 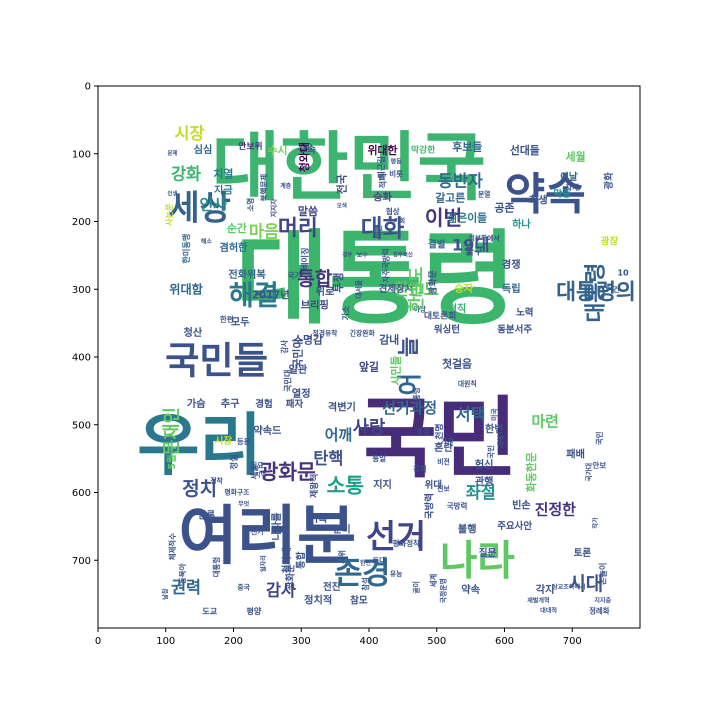 What do you see at coordinates (234, 462) in the screenshot?
I see `vertical-cloud-word: 정실` at bounding box center [234, 462].